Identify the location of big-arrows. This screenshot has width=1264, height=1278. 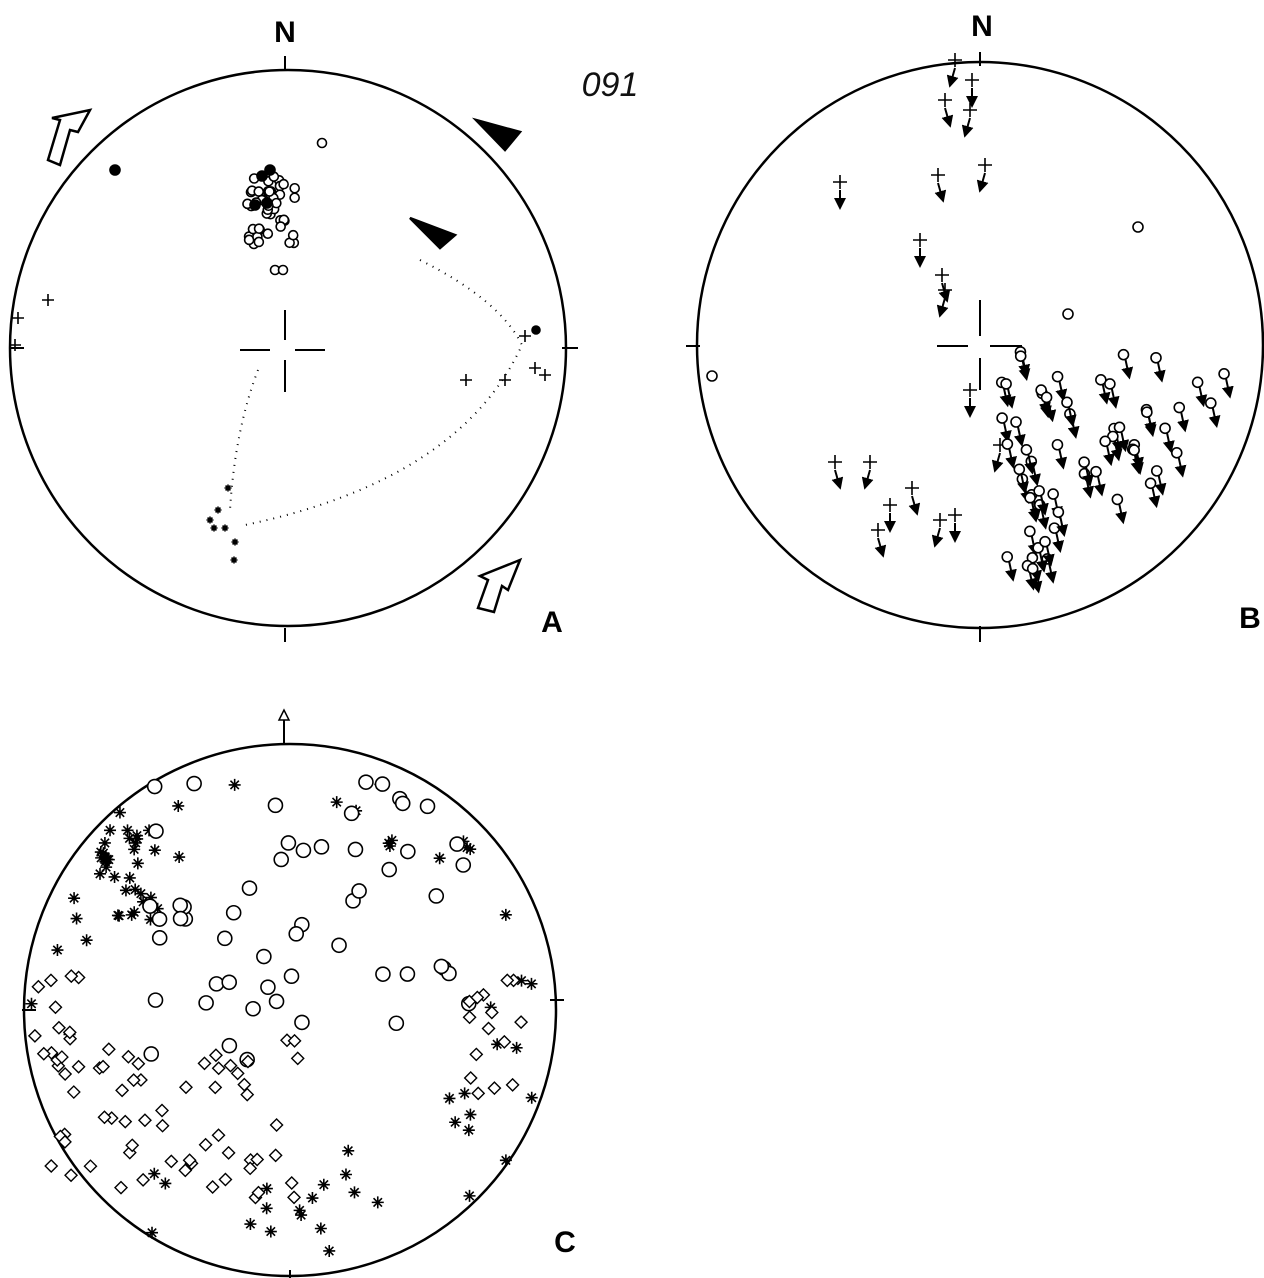
(284, 361).